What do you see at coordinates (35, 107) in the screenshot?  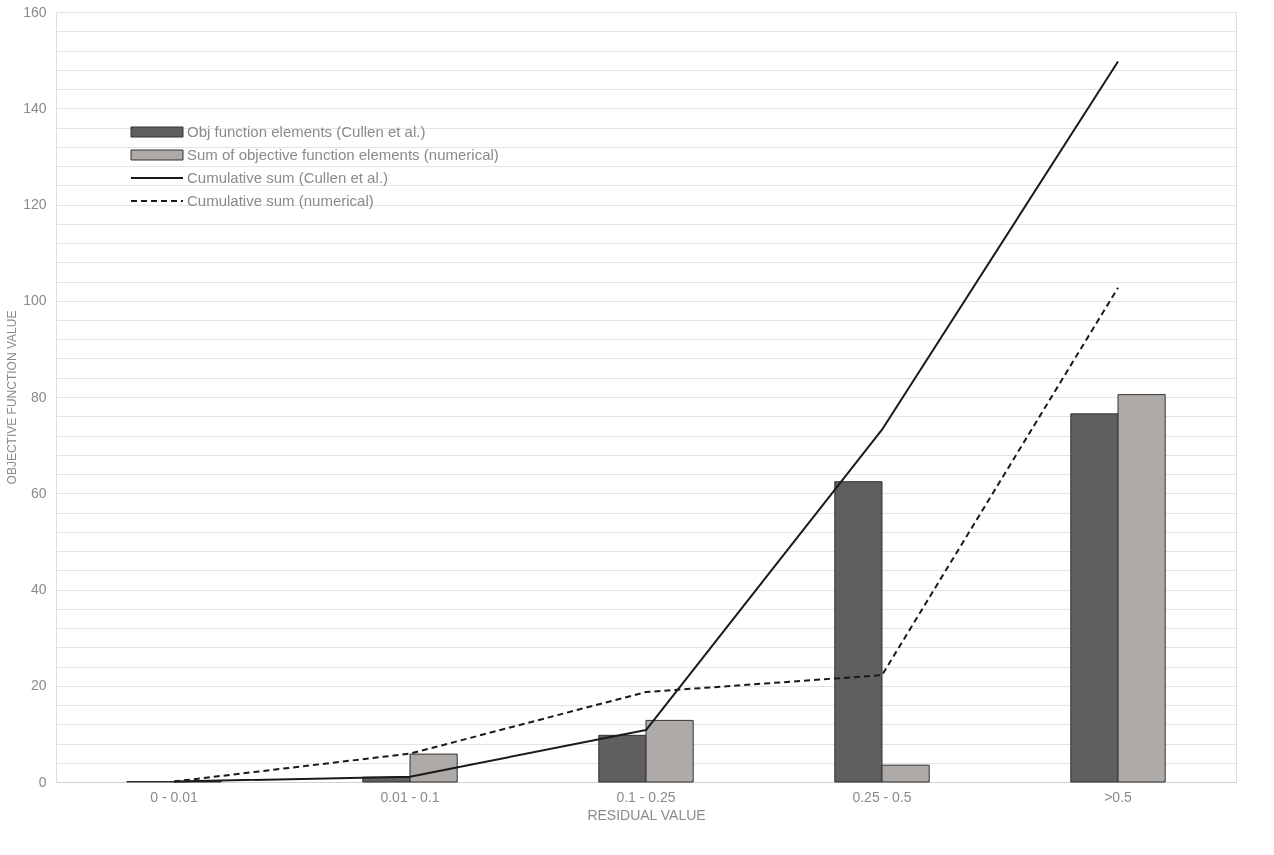 I see `y-tick-label: 140` at bounding box center [35, 107].